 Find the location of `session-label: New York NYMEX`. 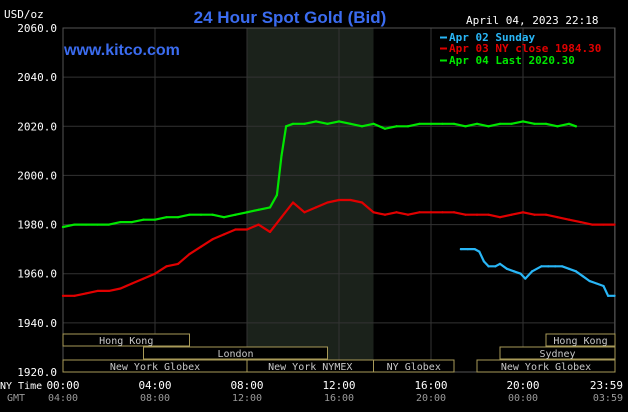

session-label: New York NYMEX is located at coordinates (310, 367).